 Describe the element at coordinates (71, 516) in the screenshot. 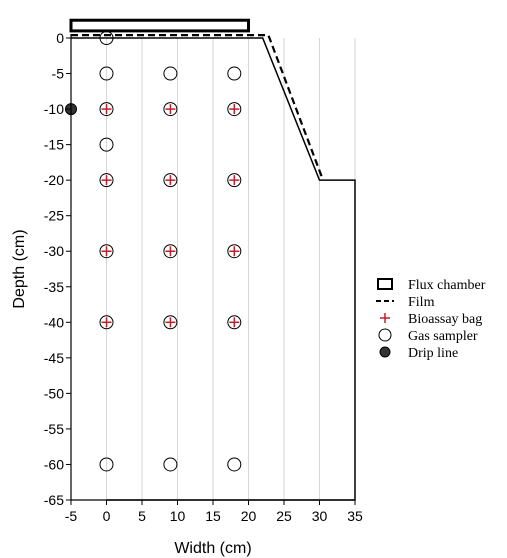

I see `x-tick-label: -5` at that location.